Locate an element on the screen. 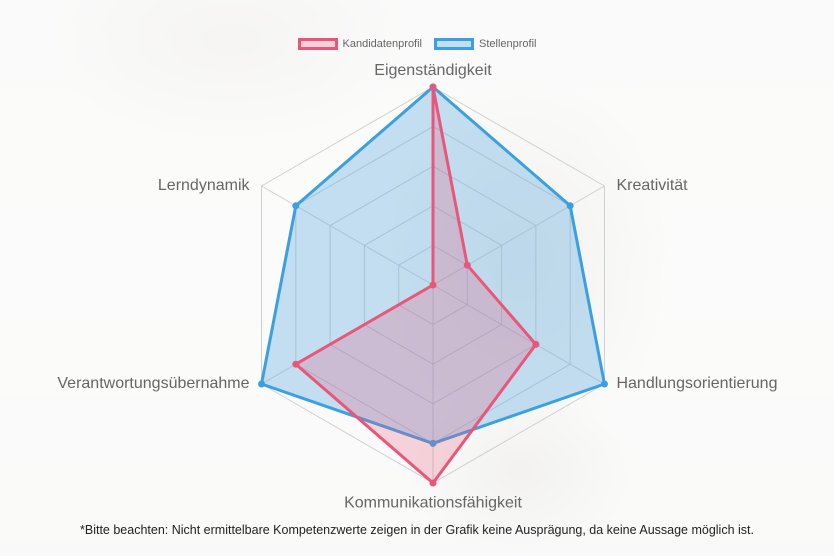 This screenshot has height=556, width=834. legend-item-kandidatenprofil: Kandidatenprofil is located at coordinates (360, 44).